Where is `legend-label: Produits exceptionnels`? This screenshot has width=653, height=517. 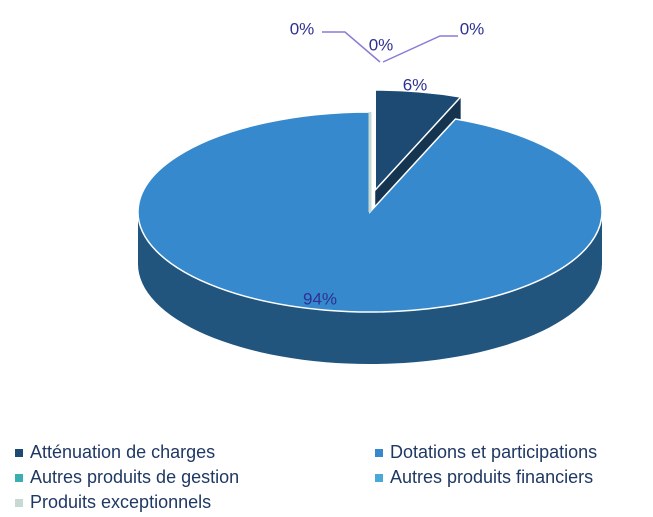
legend-label: Produits exceptionnels is located at coordinates (120, 502).